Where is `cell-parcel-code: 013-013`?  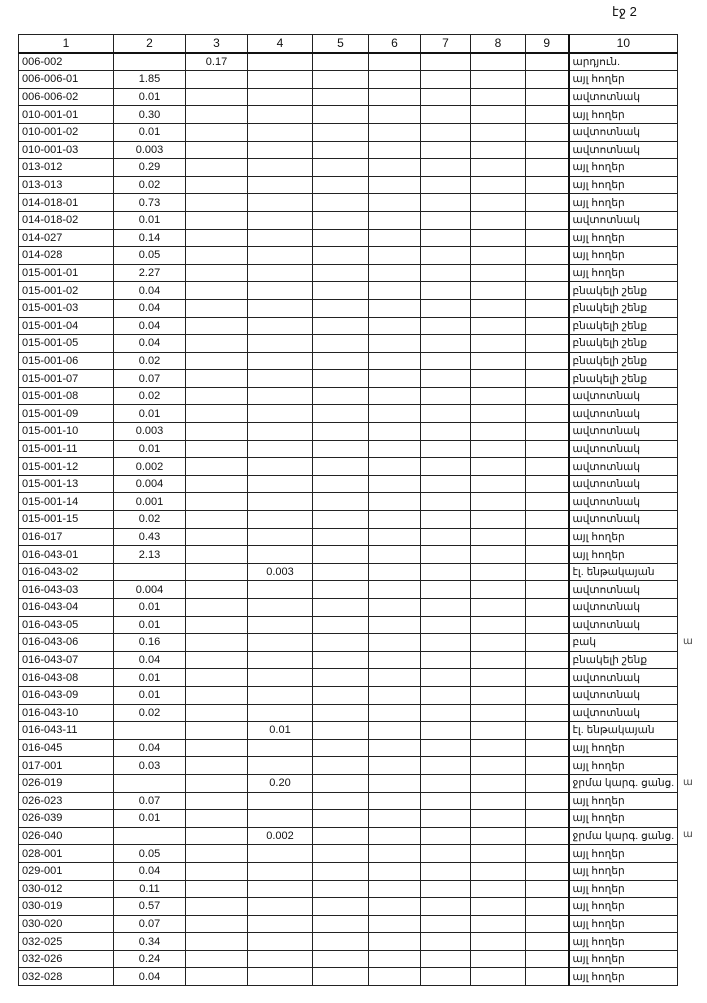
cell-parcel-code: 013-013 is located at coordinates (66, 185).